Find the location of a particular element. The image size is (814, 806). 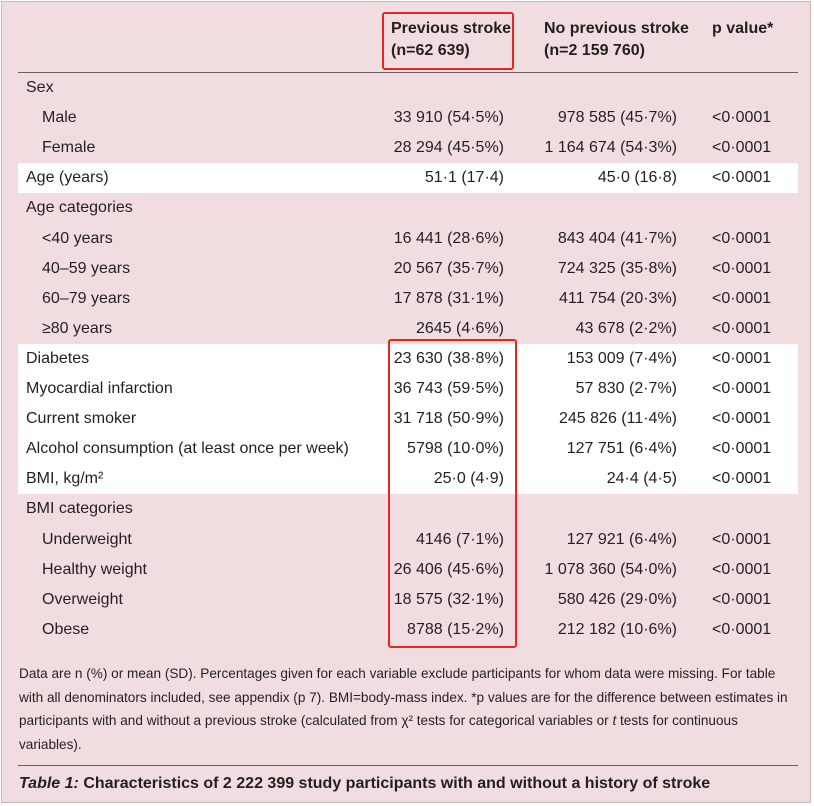

no-previous-stroke-value: 724 325 (35·8%) is located at coordinates (617, 268).